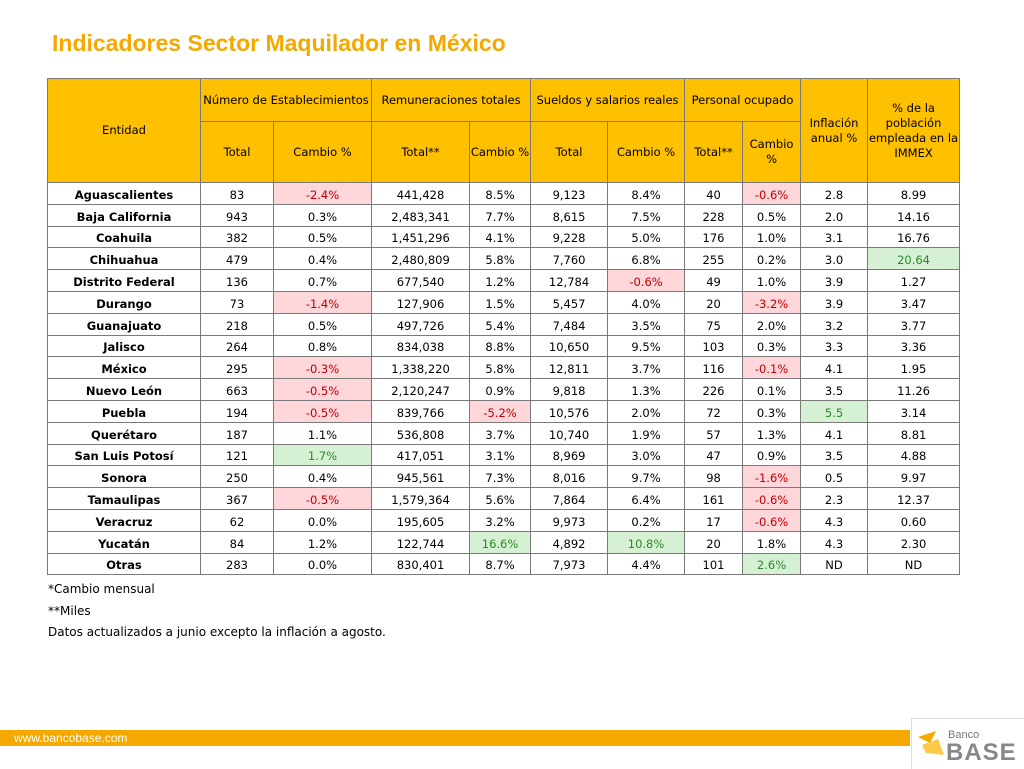 Image resolution: width=1024 pixels, height=769 pixels. I want to click on cell-entidad: Baja California, so click(124, 215).